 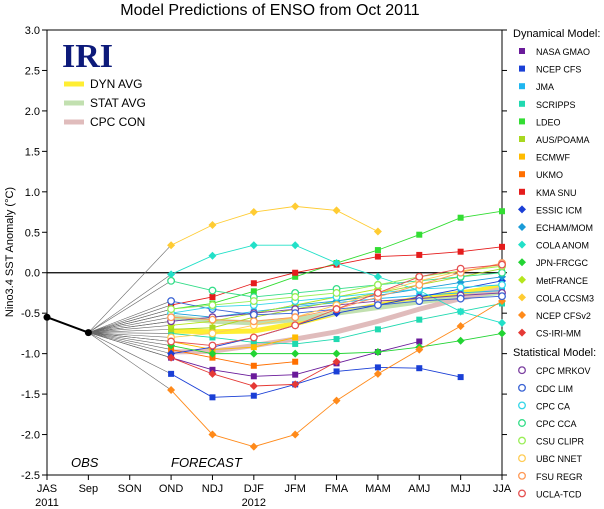 I want to click on legend-label: UBC NNET, so click(x=559, y=459).